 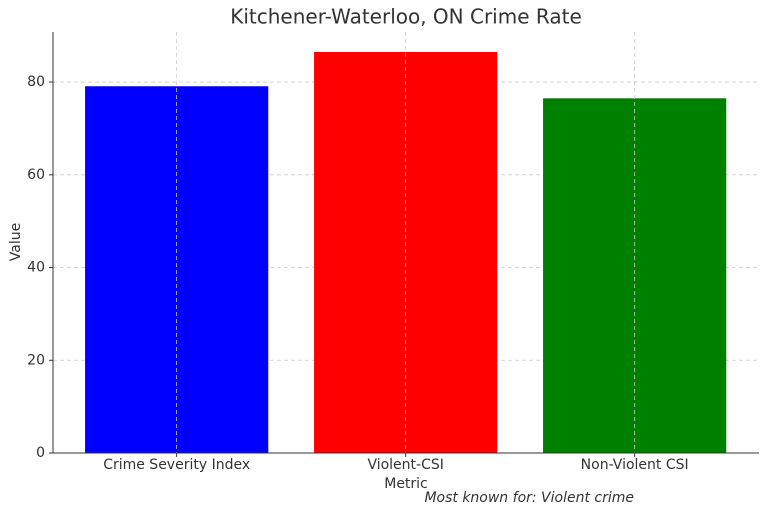 What do you see at coordinates (635, 465) in the screenshot?
I see `x-tick-label: Non-Violent CSI` at bounding box center [635, 465].